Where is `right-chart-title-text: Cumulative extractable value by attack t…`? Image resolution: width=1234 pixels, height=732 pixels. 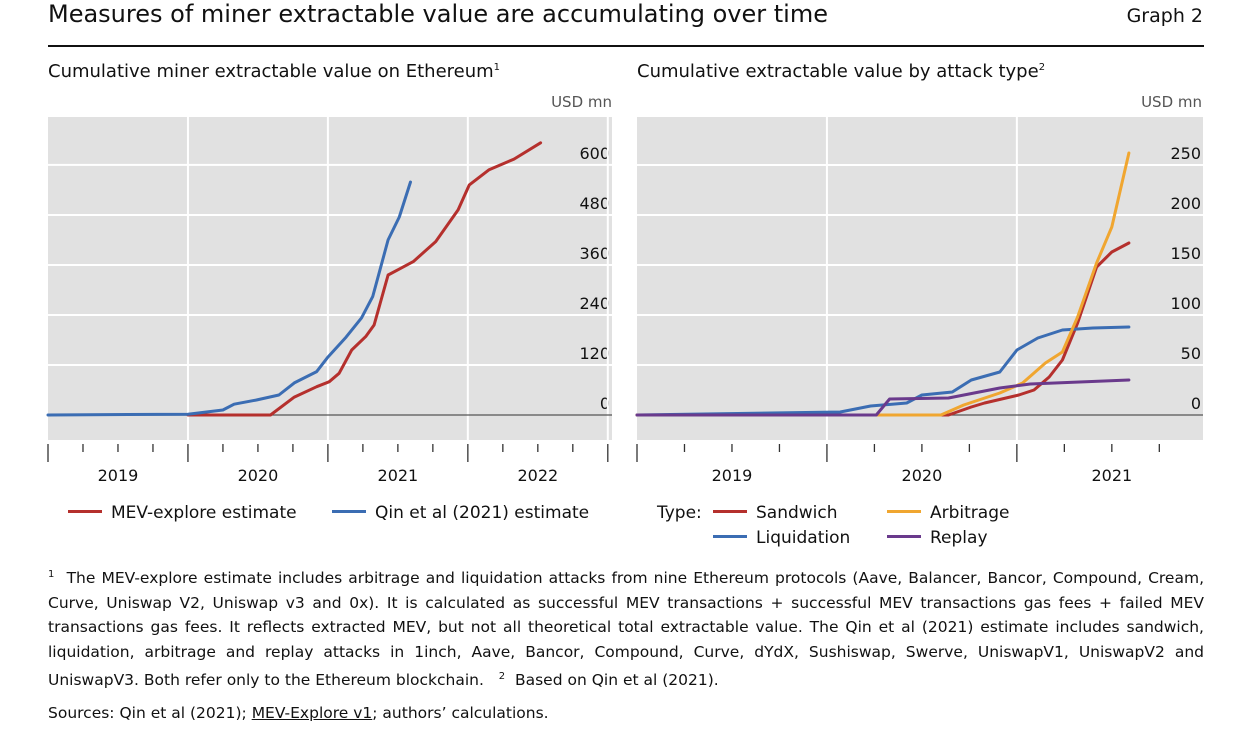
right-chart-title-text: Cumulative extractable value by attack t… is located at coordinates (838, 71).